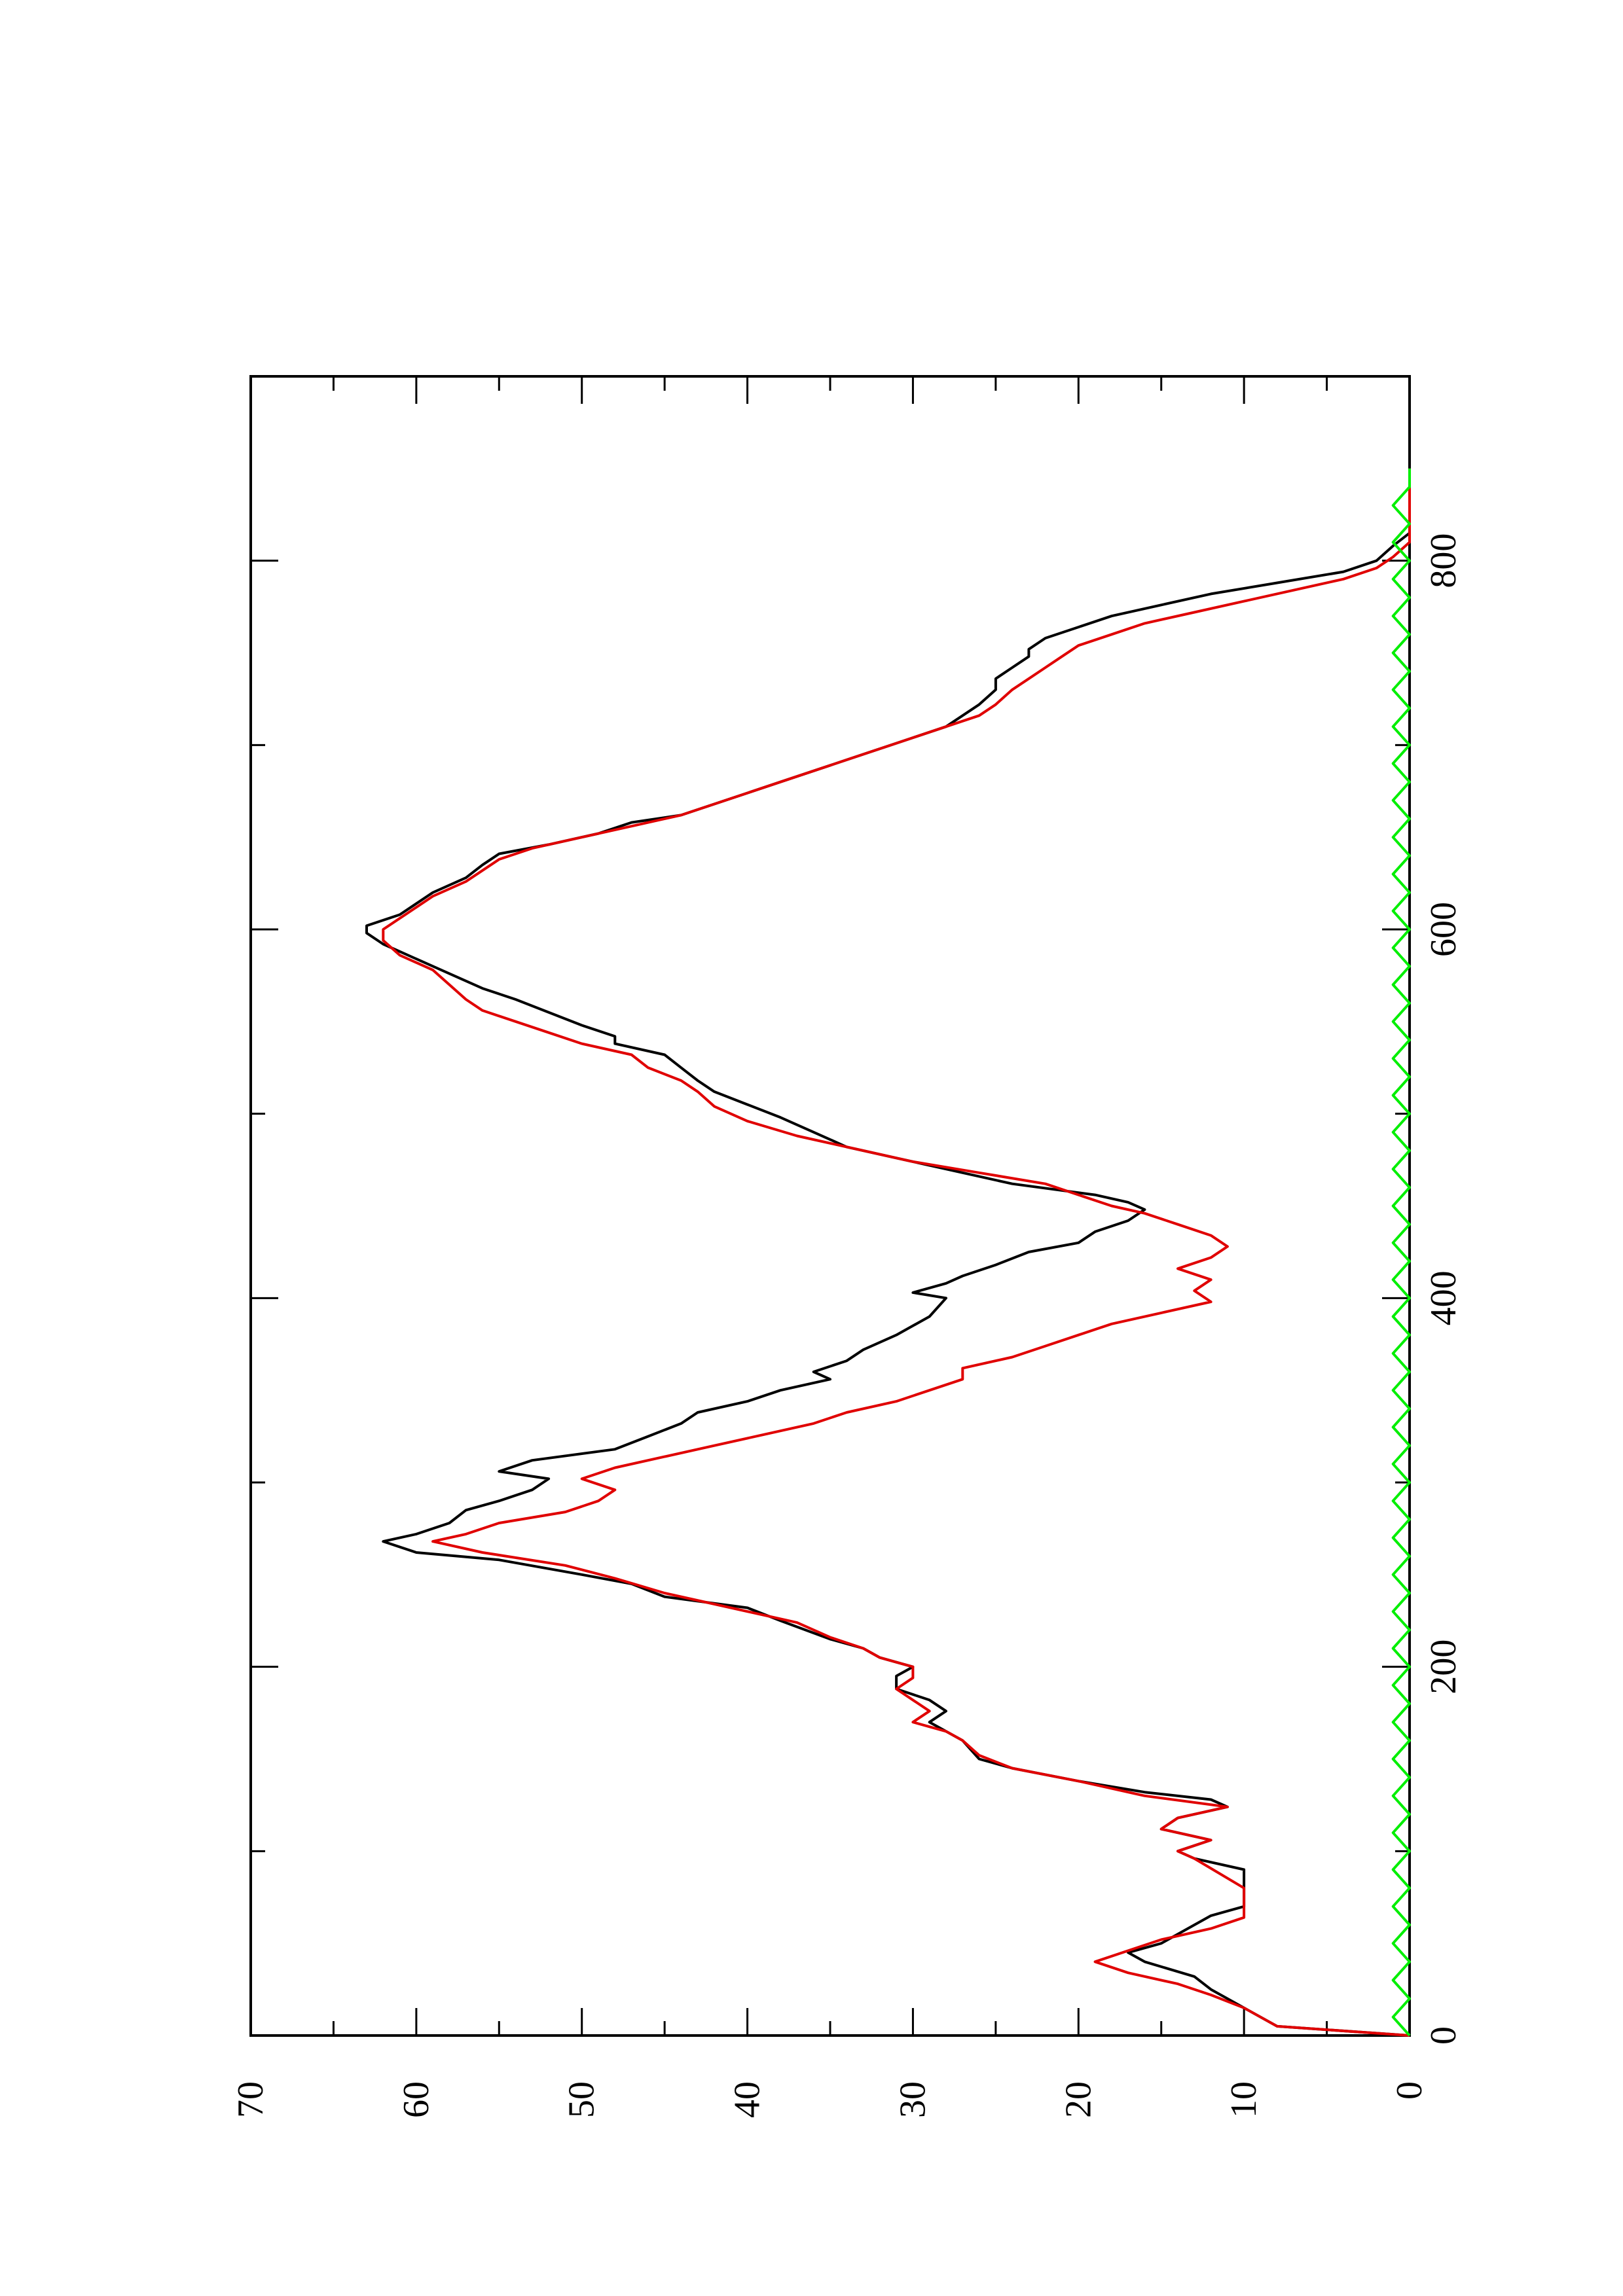 The width and height of the screenshot is (1623, 2296). Describe the element at coordinates (1443, 1297) in the screenshot. I see `x-tick-label: 400` at that location.